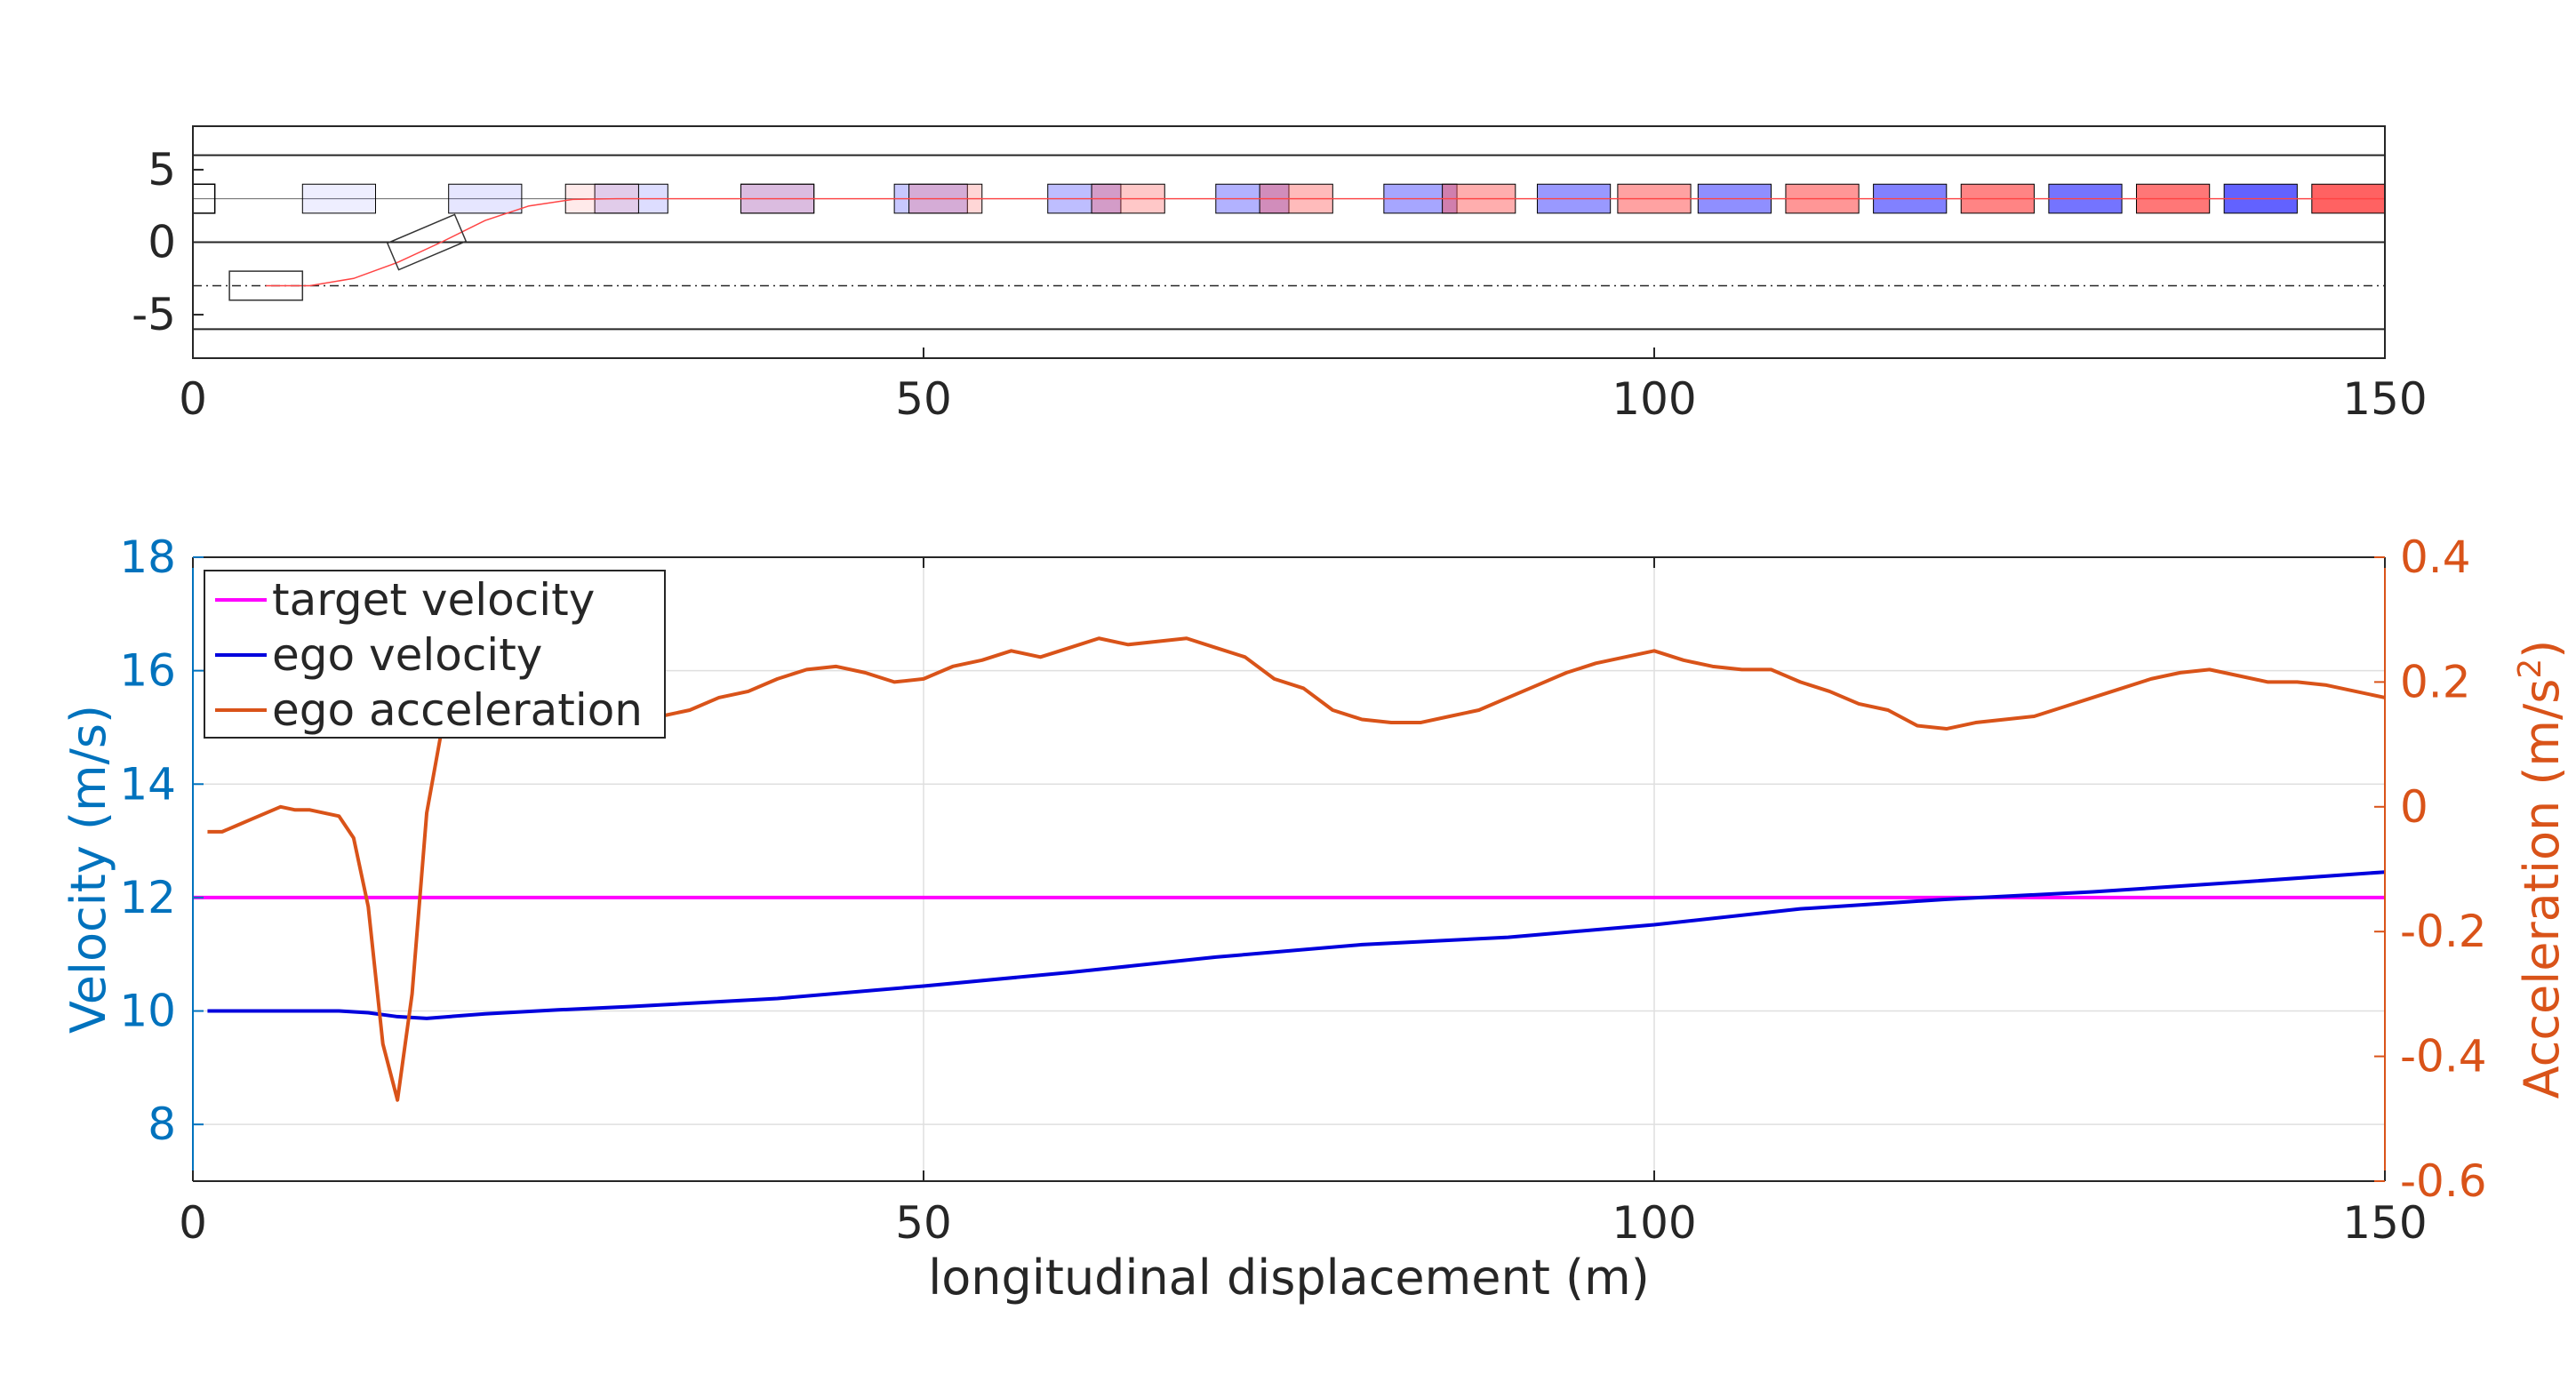  I want to click on velocity-x-tick-label-0: 0, so click(193, 1223).